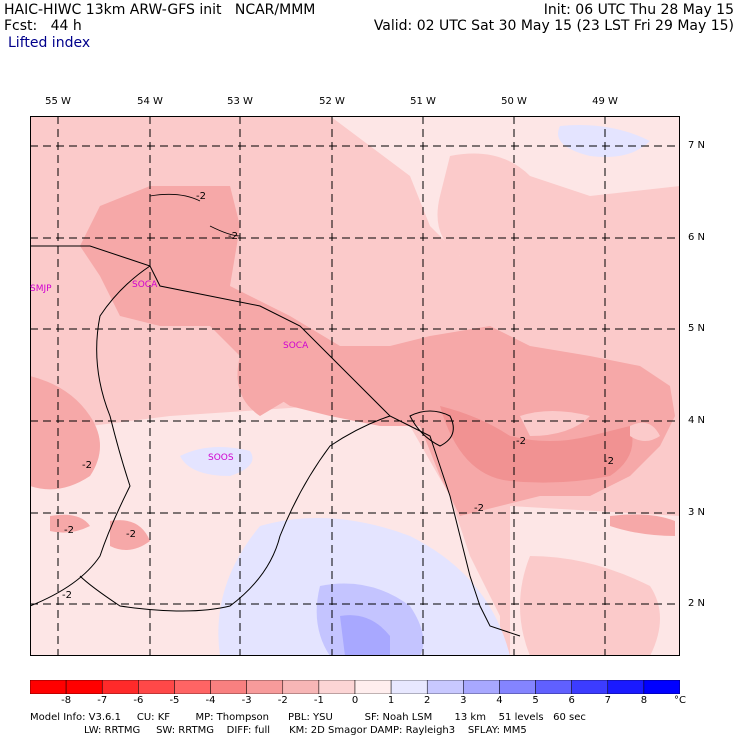 Image resolution: width=740 pixels, height=740 pixels. What do you see at coordinates (697, 237) in the screenshot?
I see `lat-label: 6 N` at bounding box center [697, 237].